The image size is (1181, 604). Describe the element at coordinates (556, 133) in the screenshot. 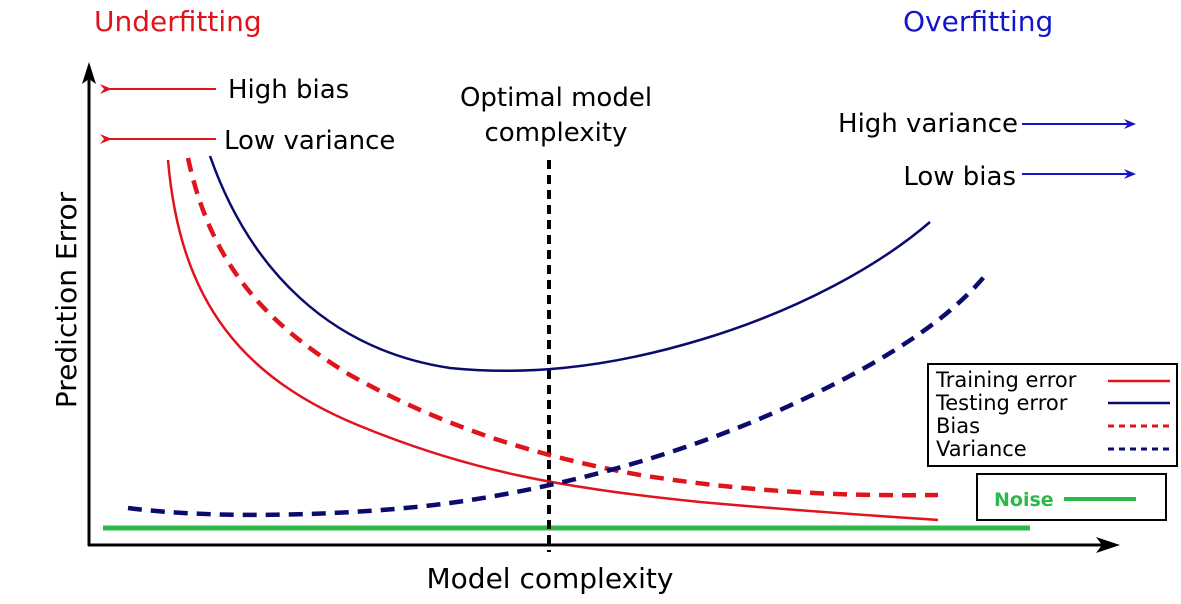

I see `optimal-label-line2: complexity` at that location.